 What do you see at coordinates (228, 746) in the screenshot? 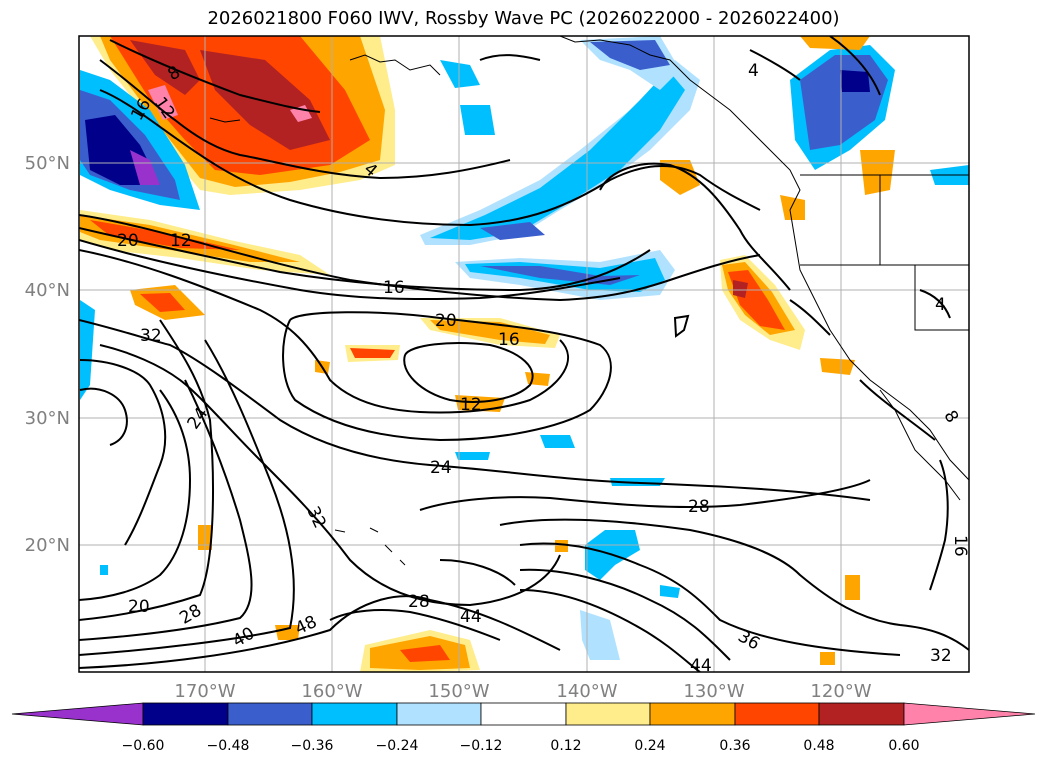
I see `colorbar-tick: −0.48` at bounding box center [228, 746].